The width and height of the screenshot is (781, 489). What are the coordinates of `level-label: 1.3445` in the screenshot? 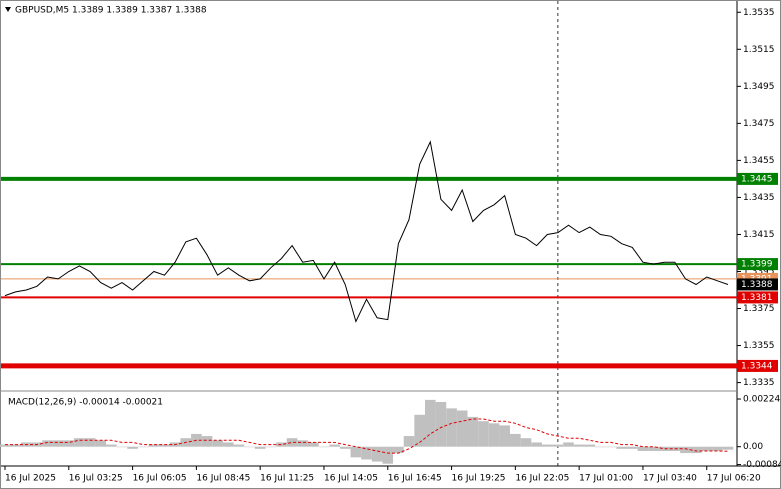 It's located at (757, 179).